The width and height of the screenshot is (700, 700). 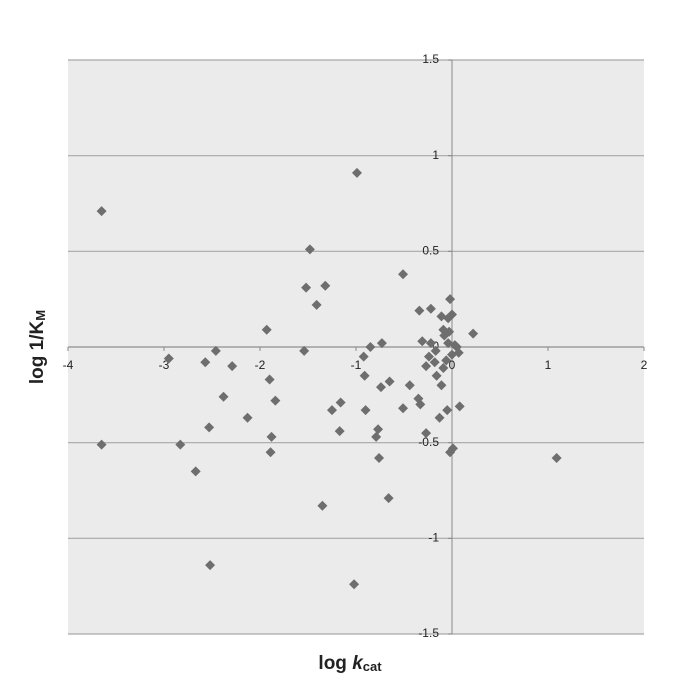 What do you see at coordinates (428, 442) in the screenshot?
I see `y-tick-label: -0.5` at bounding box center [428, 442].